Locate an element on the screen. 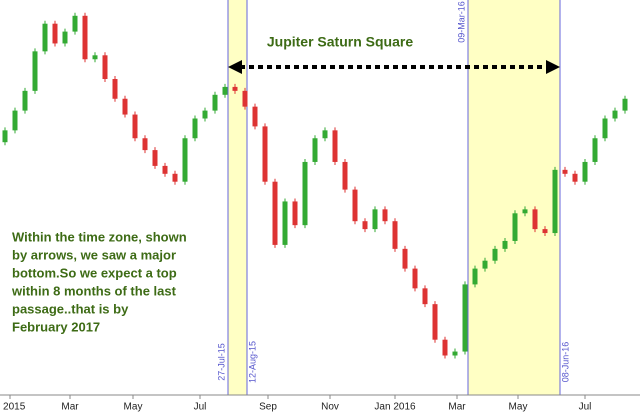 This screenshot has width=640, height=414. x-tick-label: Sep is located at coordinates (268, 407).